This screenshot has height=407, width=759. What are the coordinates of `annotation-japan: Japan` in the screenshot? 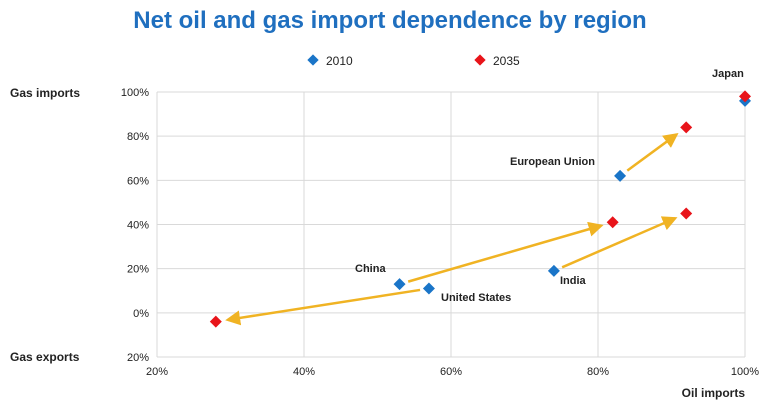 It's located at (728, 74).